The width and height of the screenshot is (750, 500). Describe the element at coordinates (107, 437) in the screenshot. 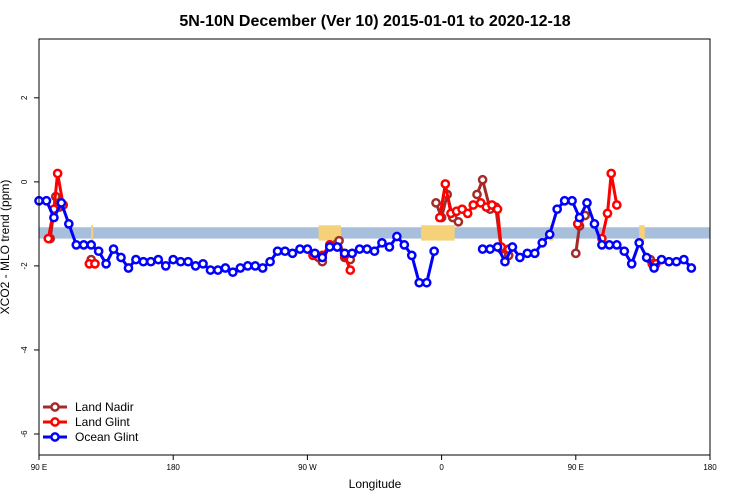

I see `legend-label: Ocean Glint` at that location.